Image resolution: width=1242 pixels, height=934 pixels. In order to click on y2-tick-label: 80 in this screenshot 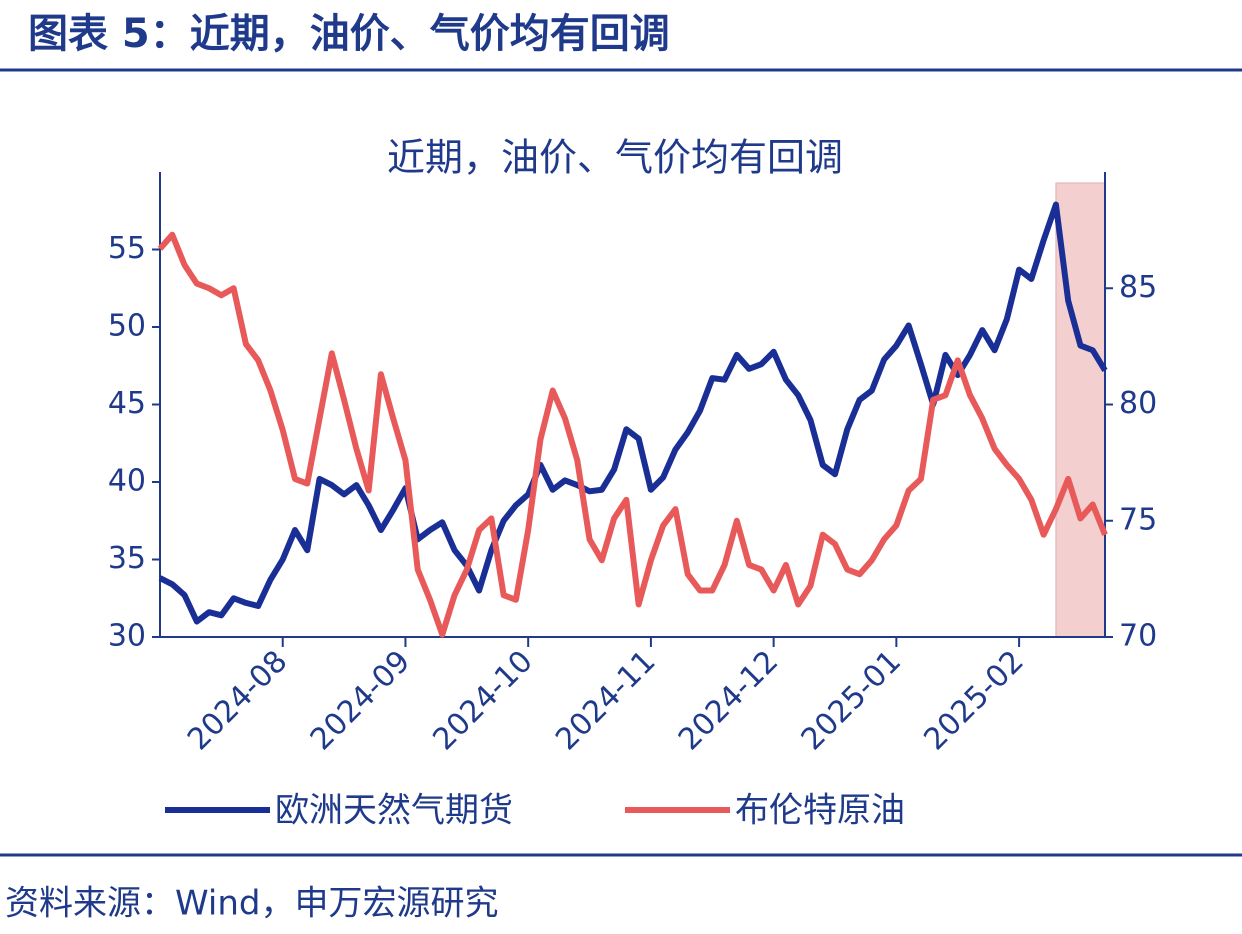, I will do `click(1138, 403)`.